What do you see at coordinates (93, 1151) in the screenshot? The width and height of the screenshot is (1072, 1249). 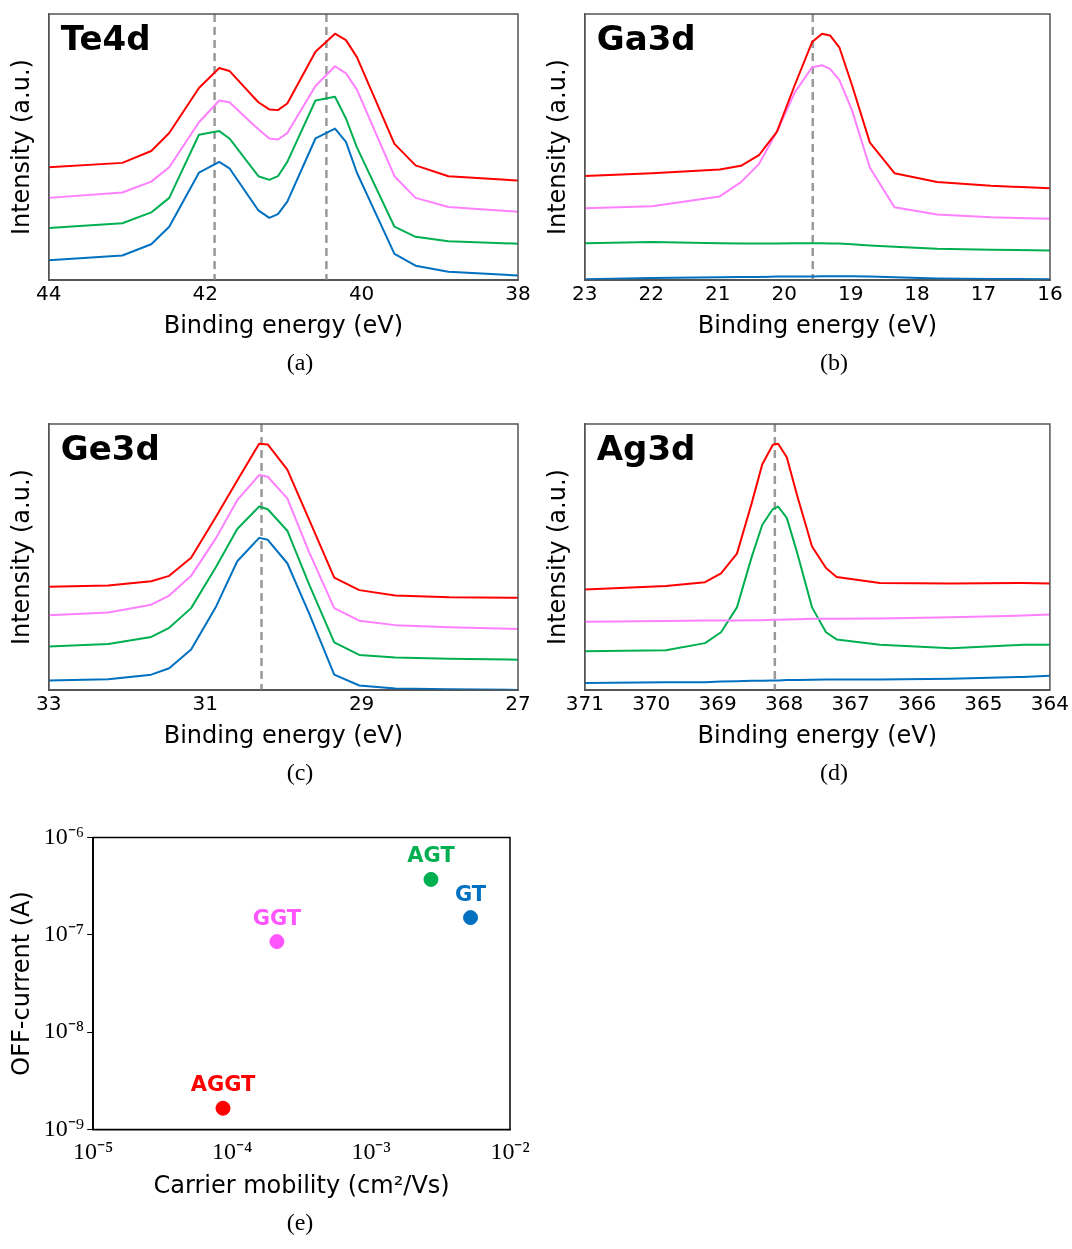 I see `x-tick-label: 10⁻⁵` at bounding box center [93, 1151].